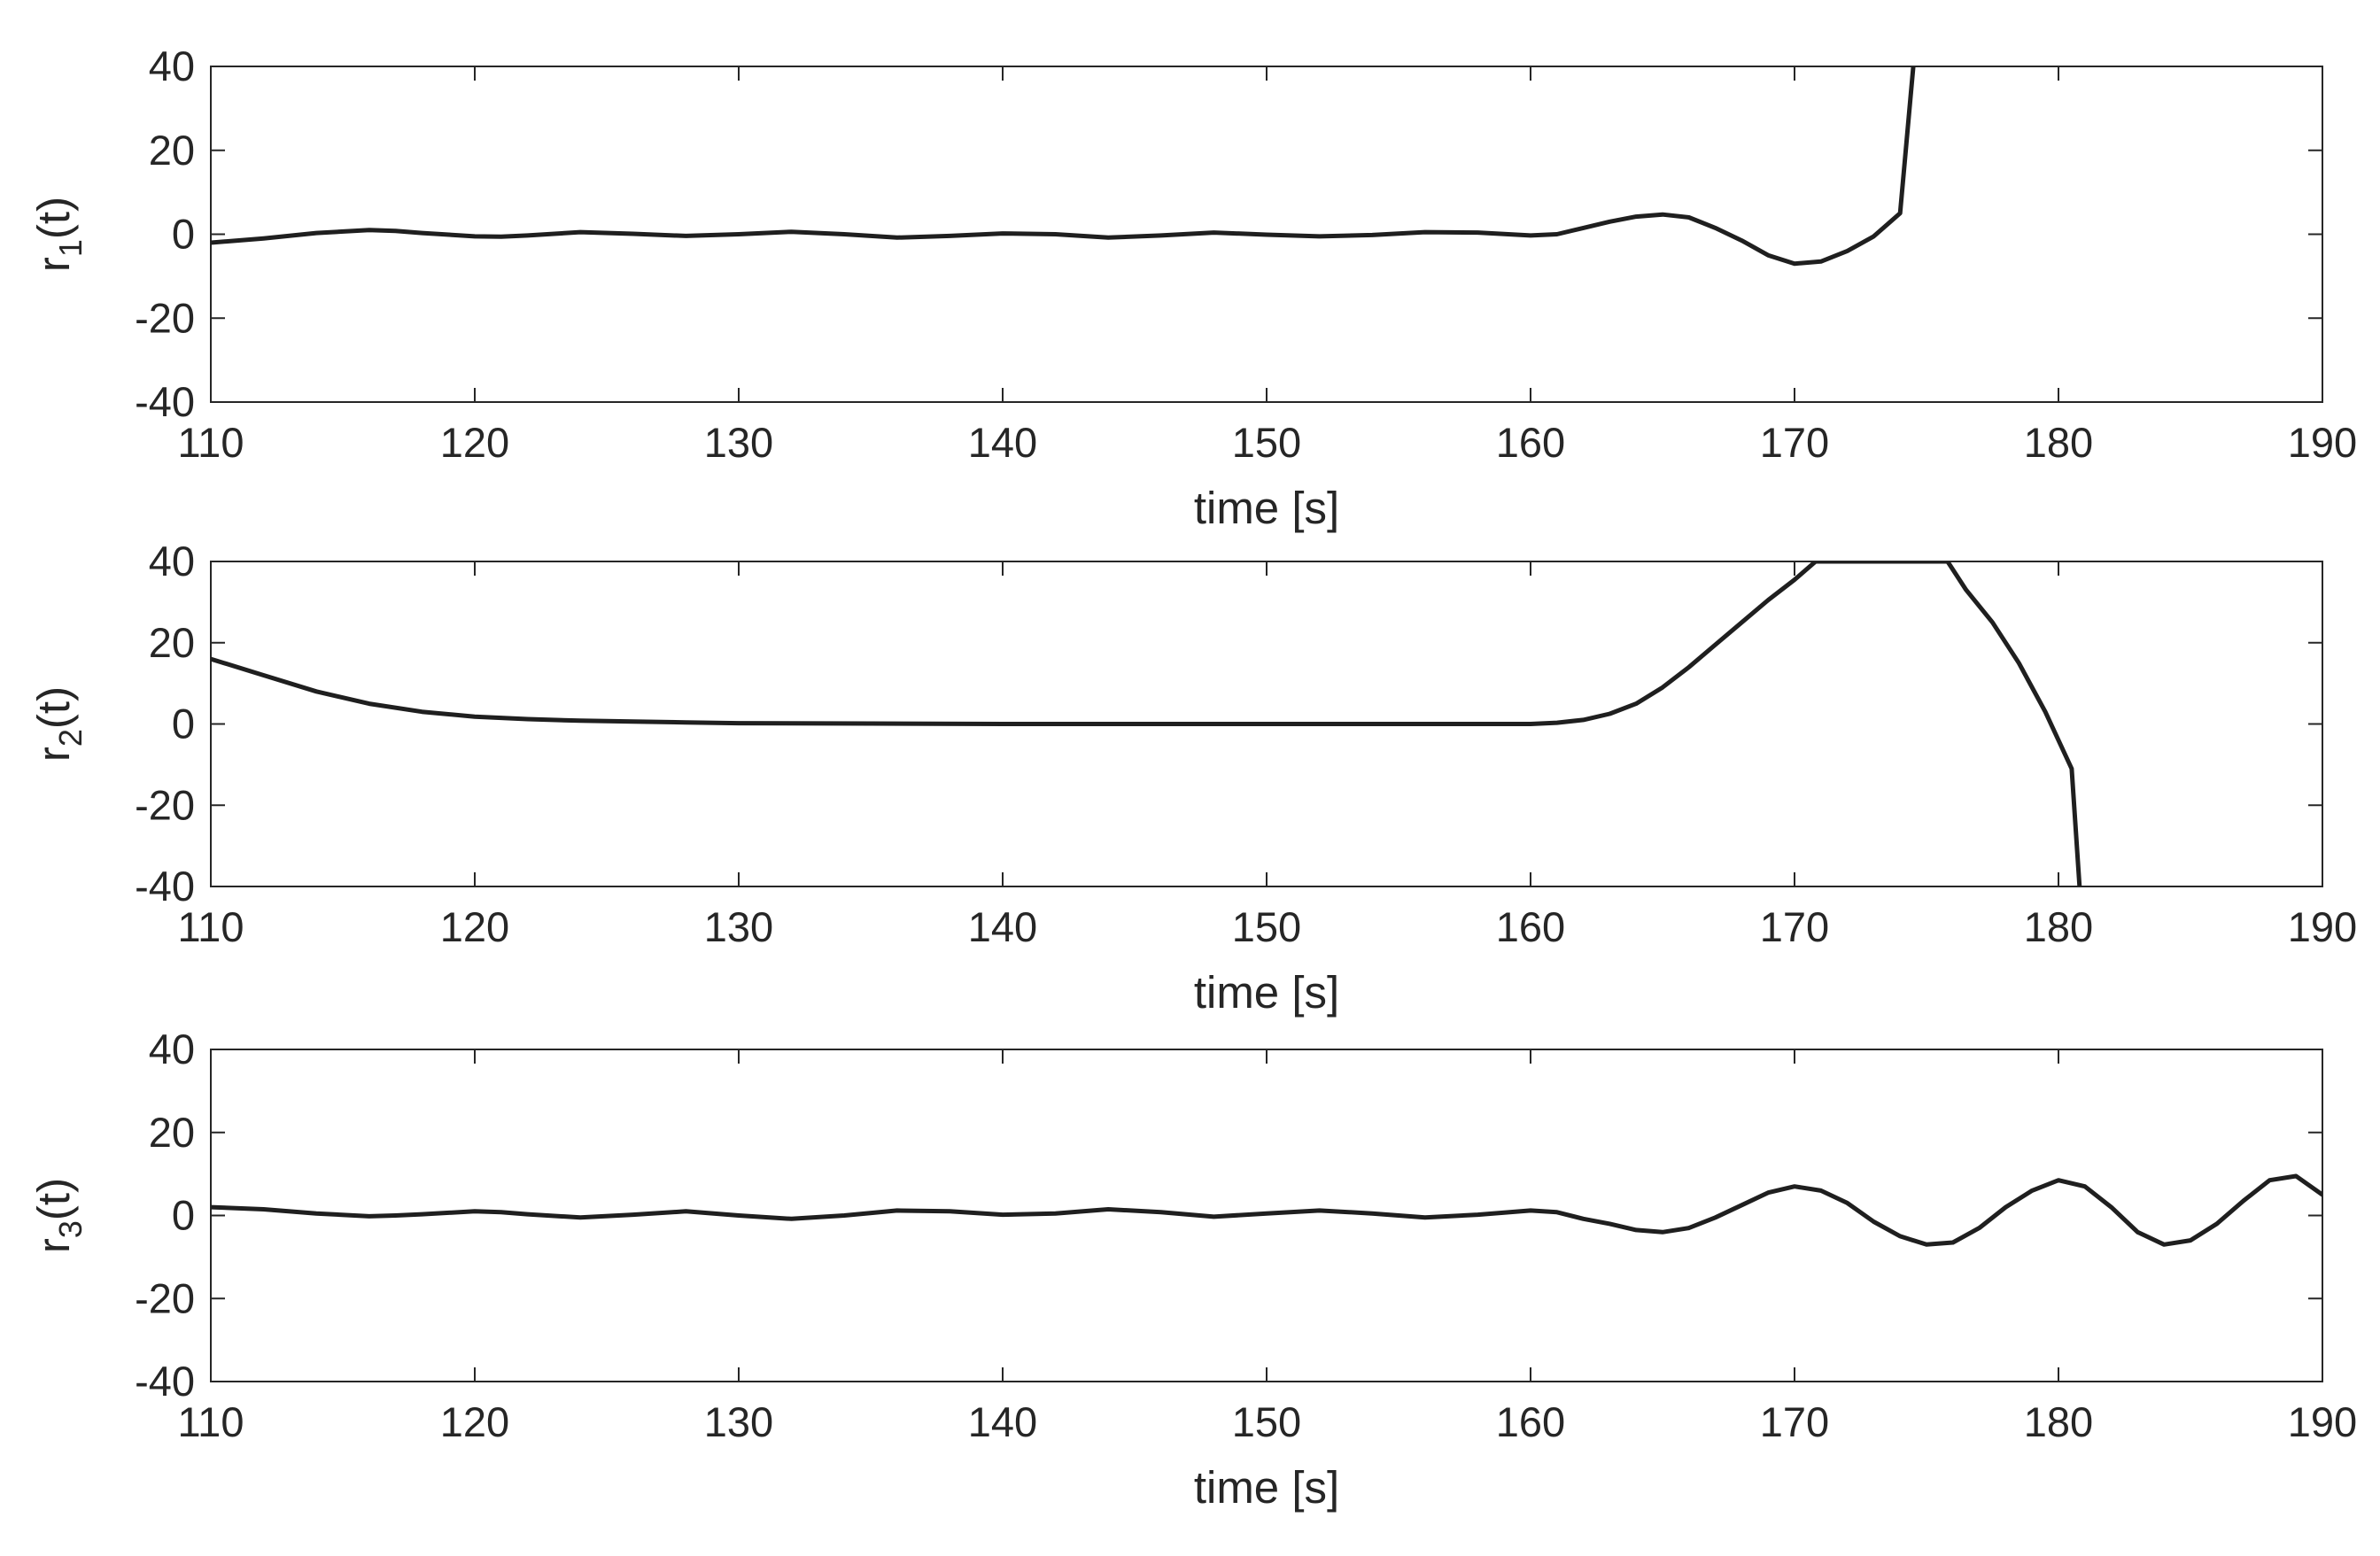  What do you see at coordinates (70, 1229) in the screenshot?
I see `y-axis-title-subscript: 3` at bounding box center [70, 1229].